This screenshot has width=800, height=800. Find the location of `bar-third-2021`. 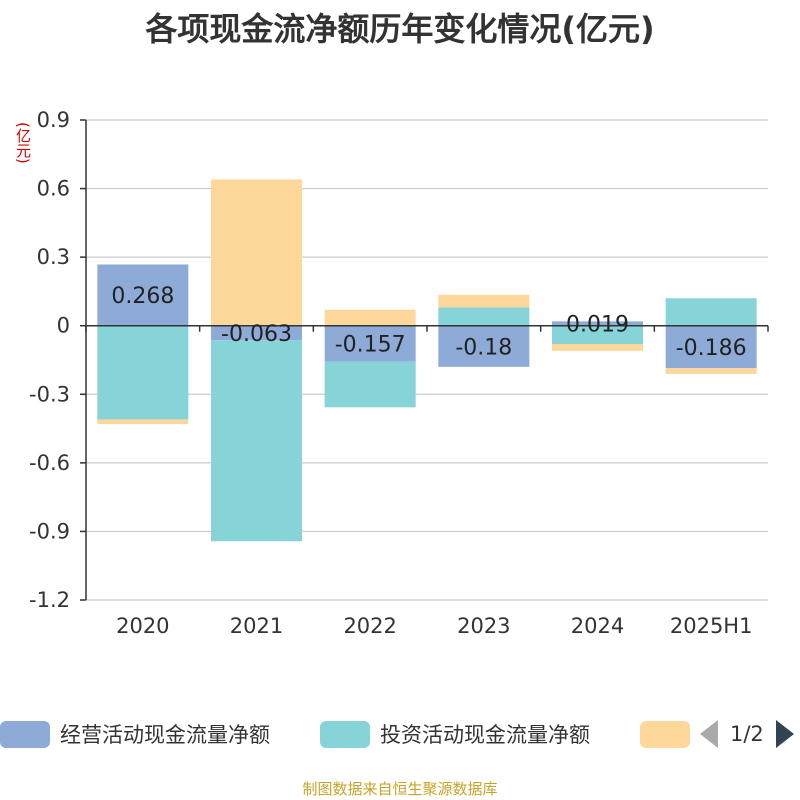

bar-third-2021 is located at coordinates (256, 252).